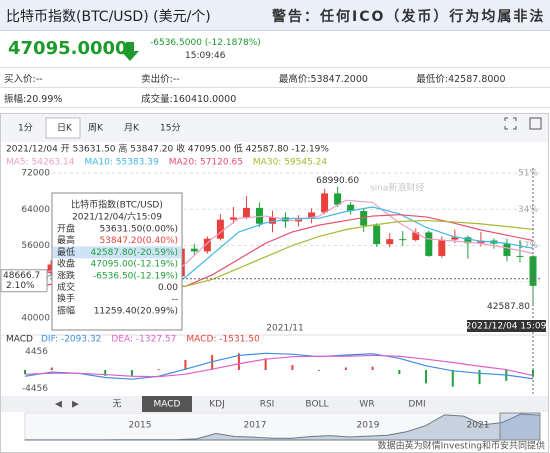  What do you see at coordinates (68, 48) in the screenshot?
I see `price: 47095.0000` at bounding box center [68, 48].